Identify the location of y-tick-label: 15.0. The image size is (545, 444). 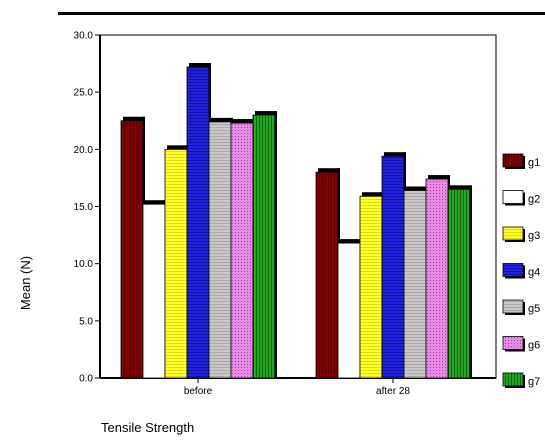
(84, 207).